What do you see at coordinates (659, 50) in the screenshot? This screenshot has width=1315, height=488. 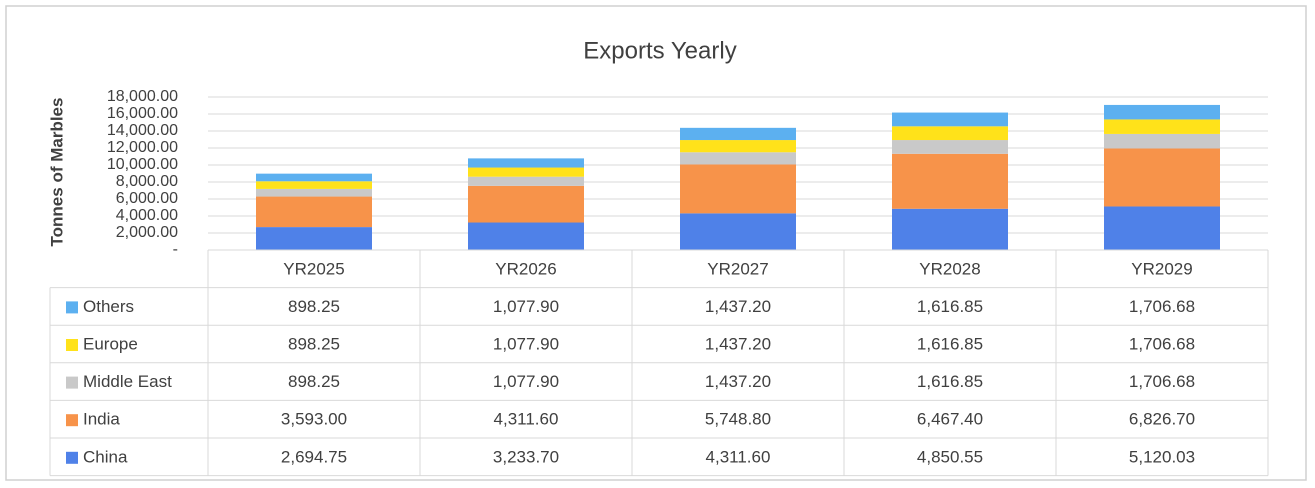 I see `chart-title: Exports Yearly` at bounding box center [659, 50].